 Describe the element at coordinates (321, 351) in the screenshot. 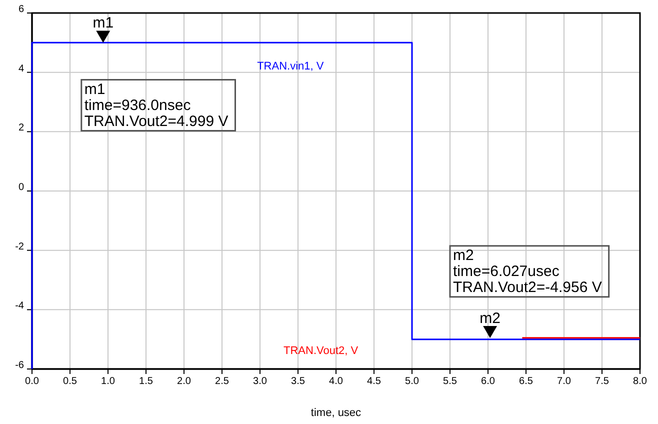

I see `text: TRAN.Vout2, V` at that location.